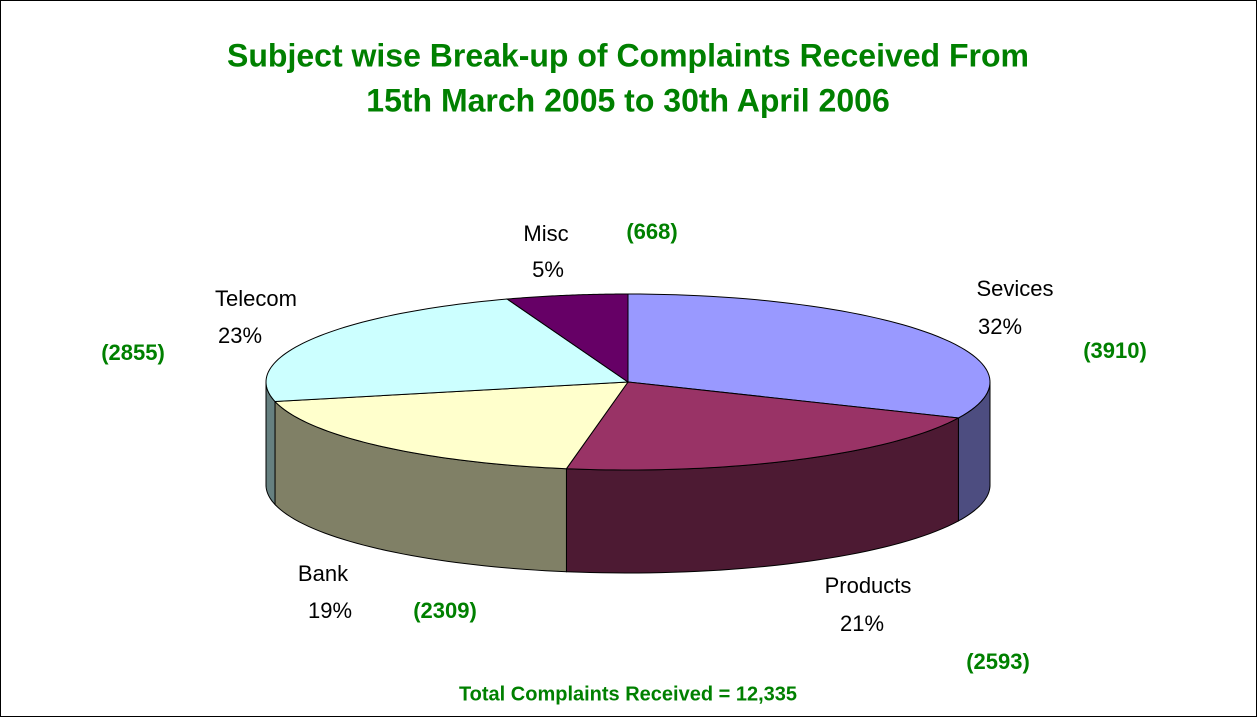 This screenshot has height=717, width=1257. Describe the element at coordinates (1000, 326) in the screenshot. I see `percent-label: 32%` at that location.